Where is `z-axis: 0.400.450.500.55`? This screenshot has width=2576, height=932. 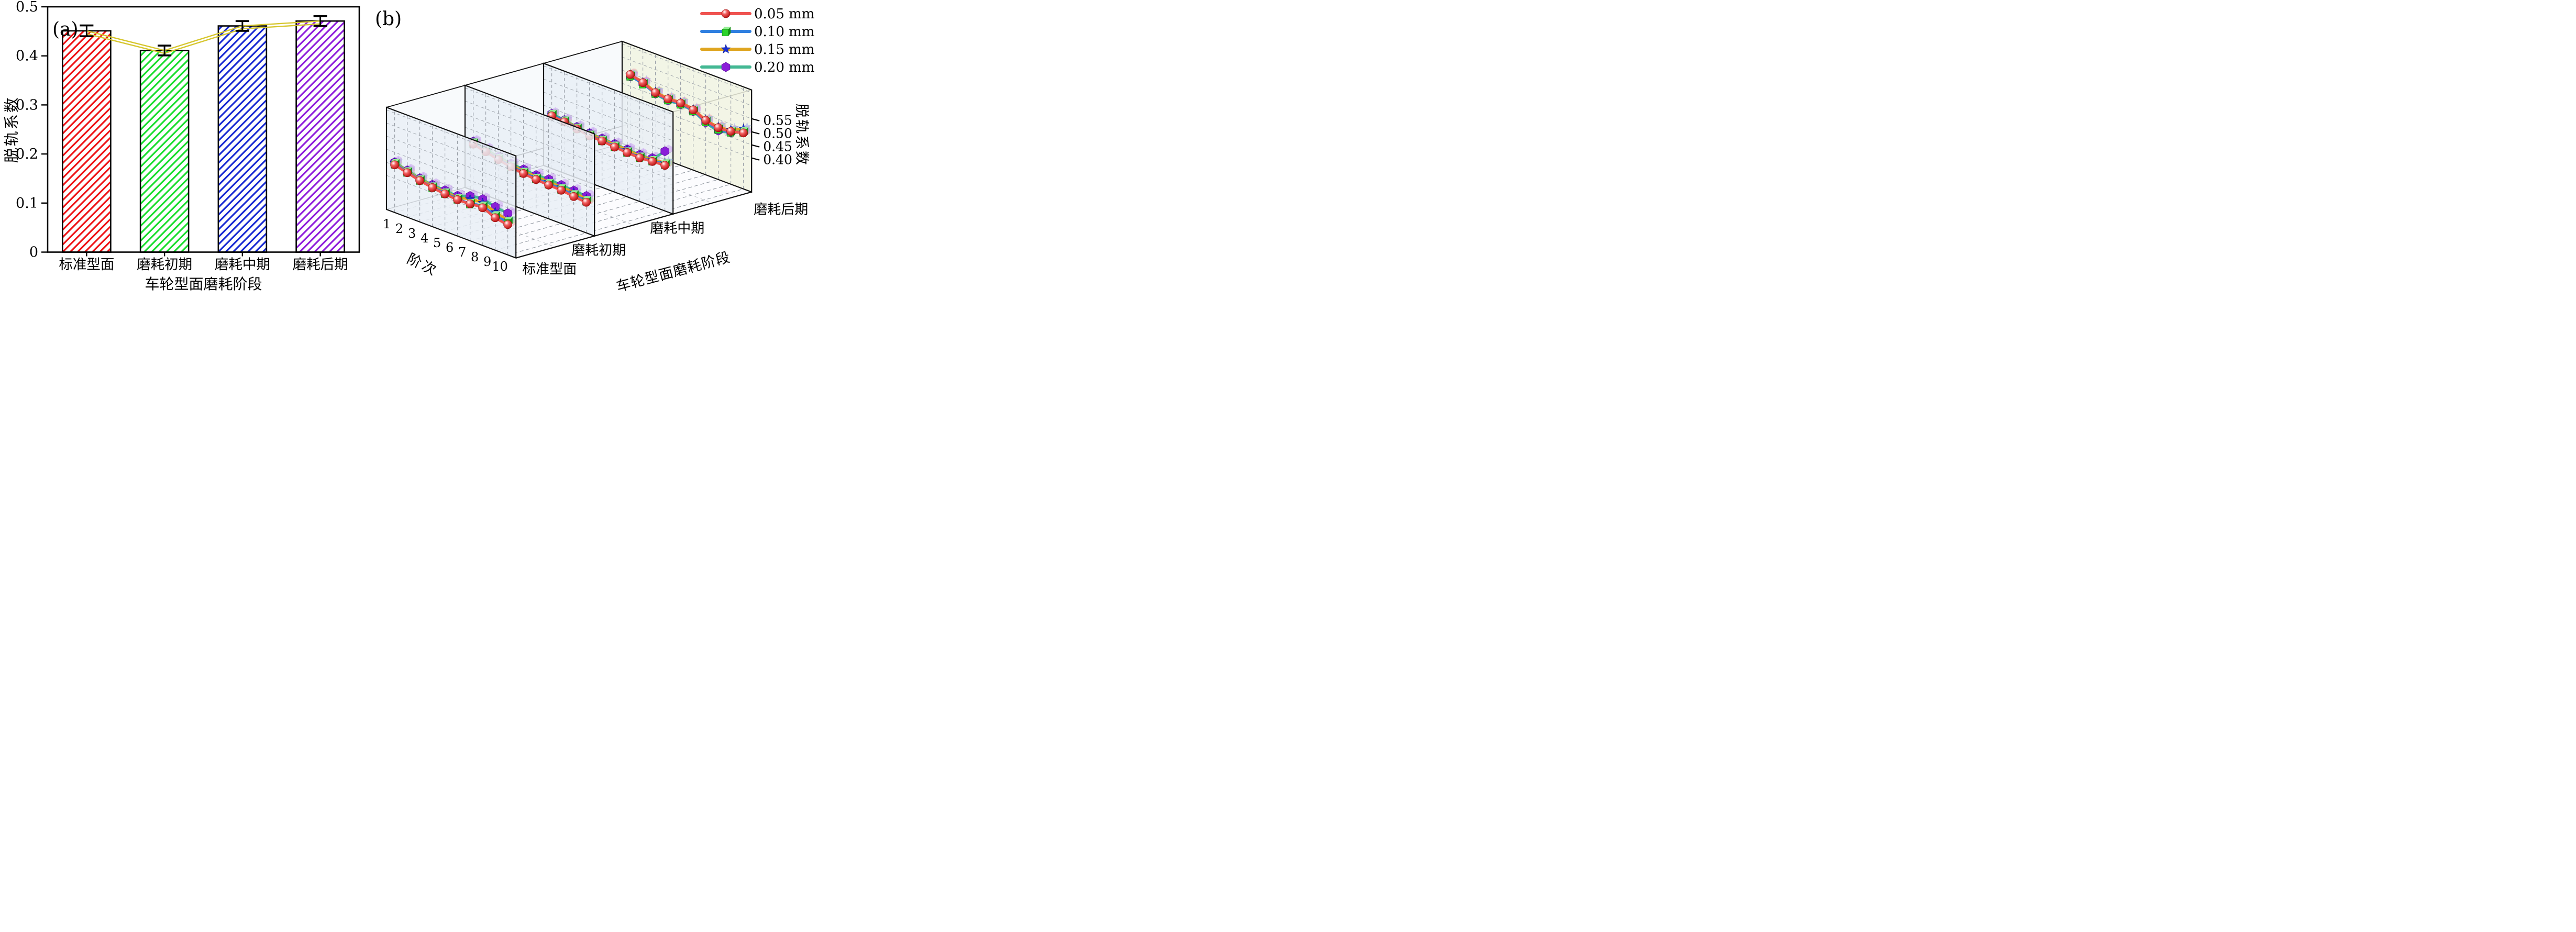 z-axis: 0.400.450.500.55 is located at coordinates (771, 140).